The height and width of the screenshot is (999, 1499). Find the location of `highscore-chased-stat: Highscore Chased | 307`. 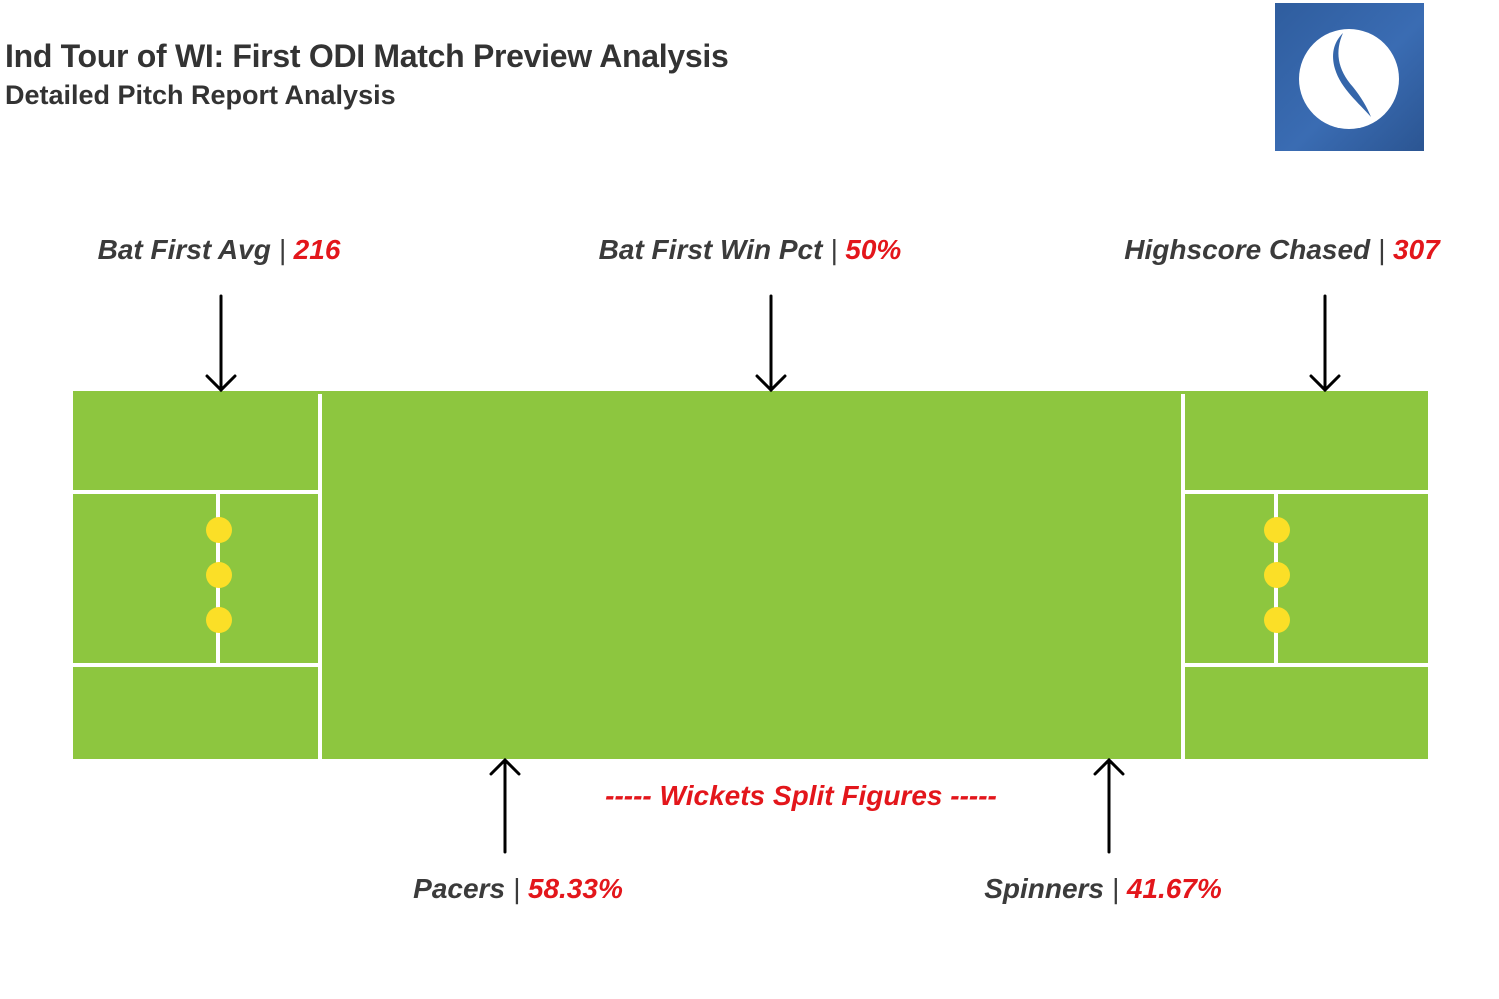

highscore-chased-stat: Highscore Chased | 307 is located at coordinates (1281, 250).